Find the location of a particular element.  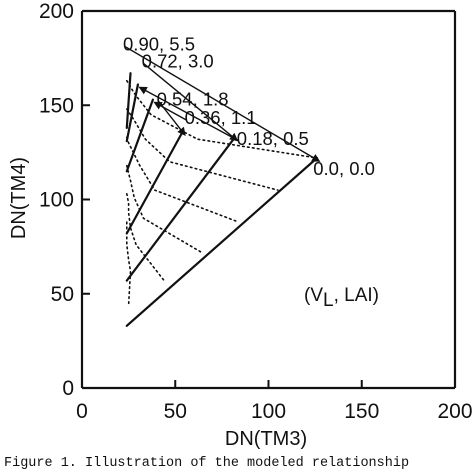

curve-label: 0.90, 5.5 is located at coordinates (159, 44).